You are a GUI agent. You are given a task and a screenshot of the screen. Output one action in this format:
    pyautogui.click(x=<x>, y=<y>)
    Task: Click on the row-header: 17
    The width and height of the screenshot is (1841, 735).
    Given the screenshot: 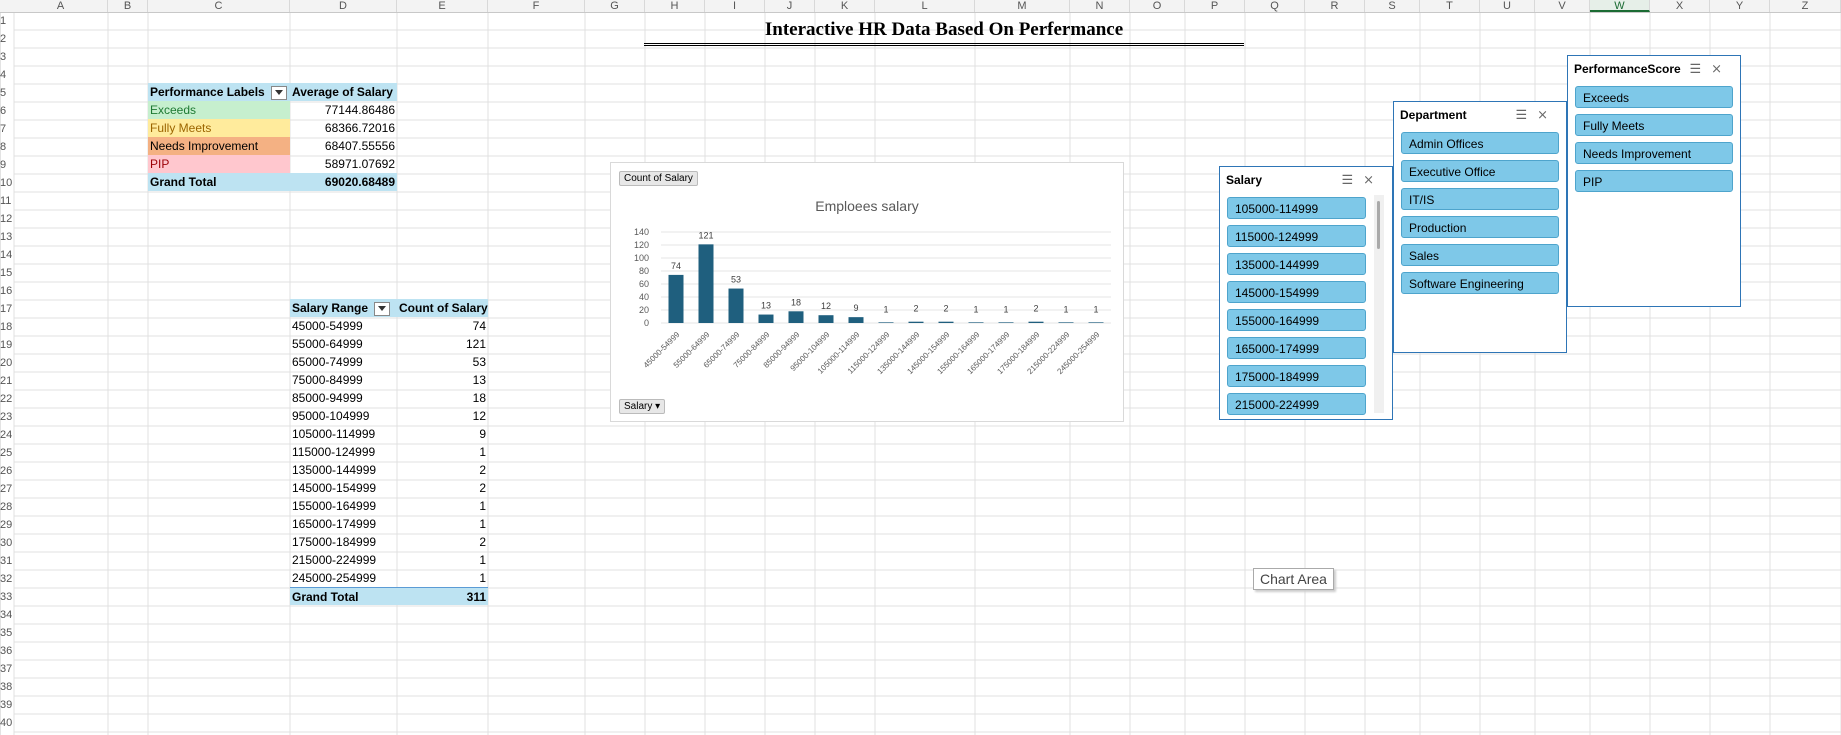 What is the action you would take?
    pyautogui.click(x=6, y=309)
    